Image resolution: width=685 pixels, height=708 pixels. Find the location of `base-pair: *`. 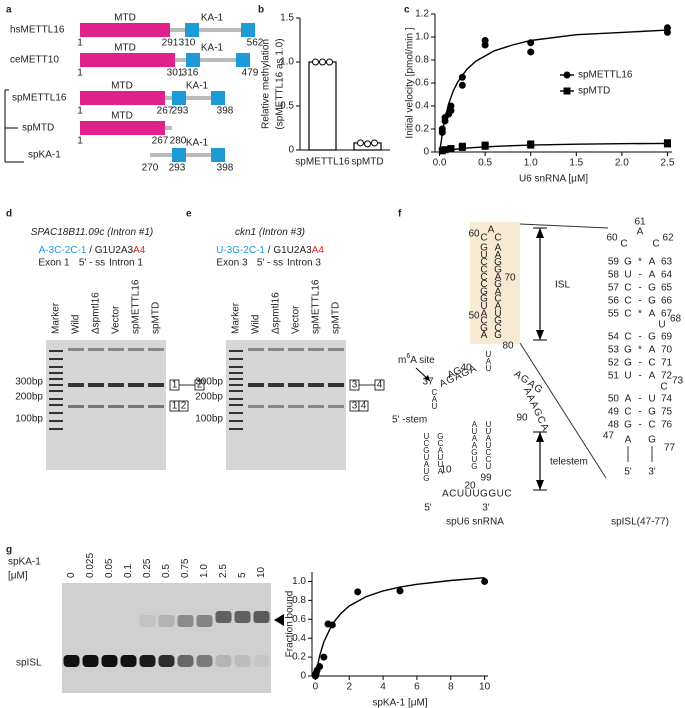

base-pair: * is located at coordinates (640, 350).